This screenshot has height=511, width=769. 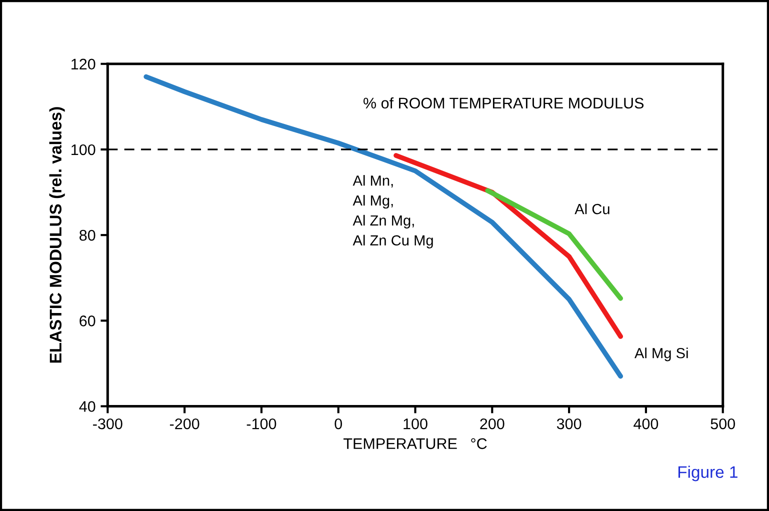 I want to click on y-tick-label: 120, so click(x=84, y=64).